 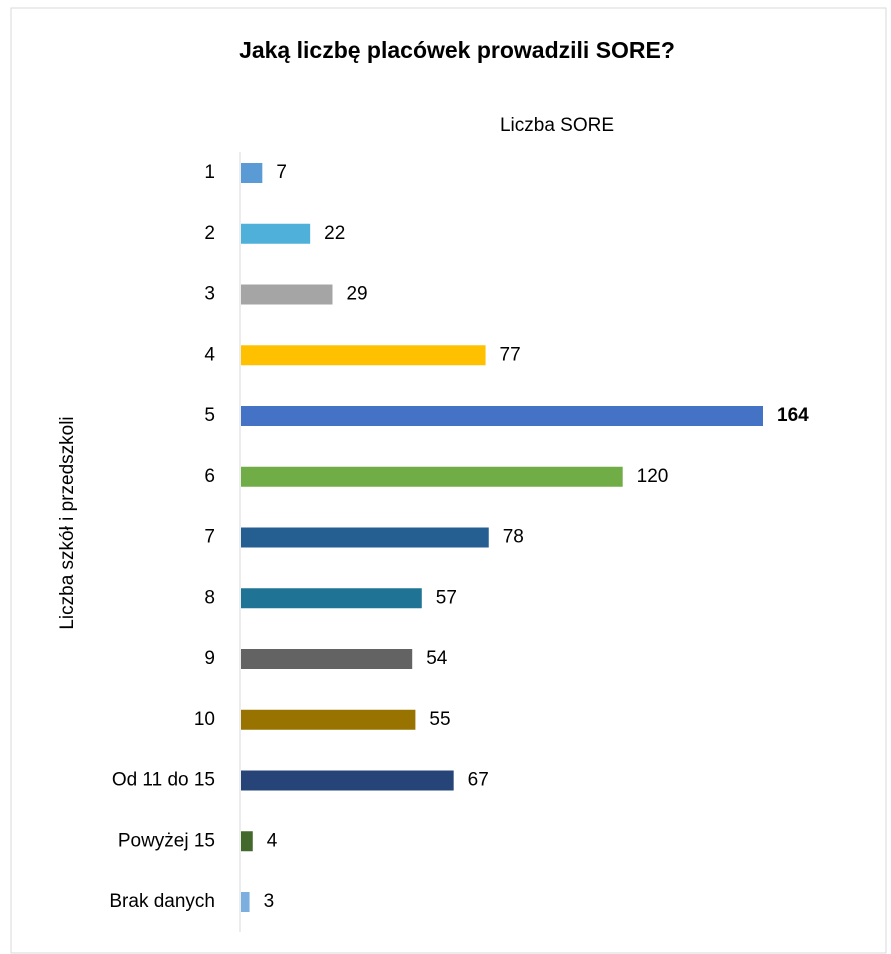 What do you see at coordinates (439, 719) in the screenshot?
I see `value-label: 55` at bounding box center [439, 719].